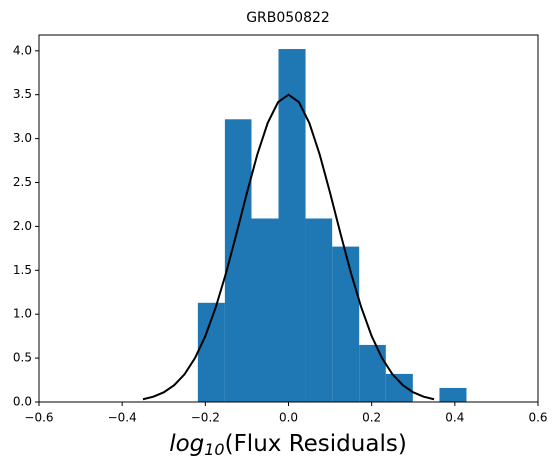 Image resolution: width=558 pixels, height=471 pixels. What do you see at coordinates (38, 418) in the screenshot?
I see `x-tick-label: −0.6` at bounding box center [38, 418].